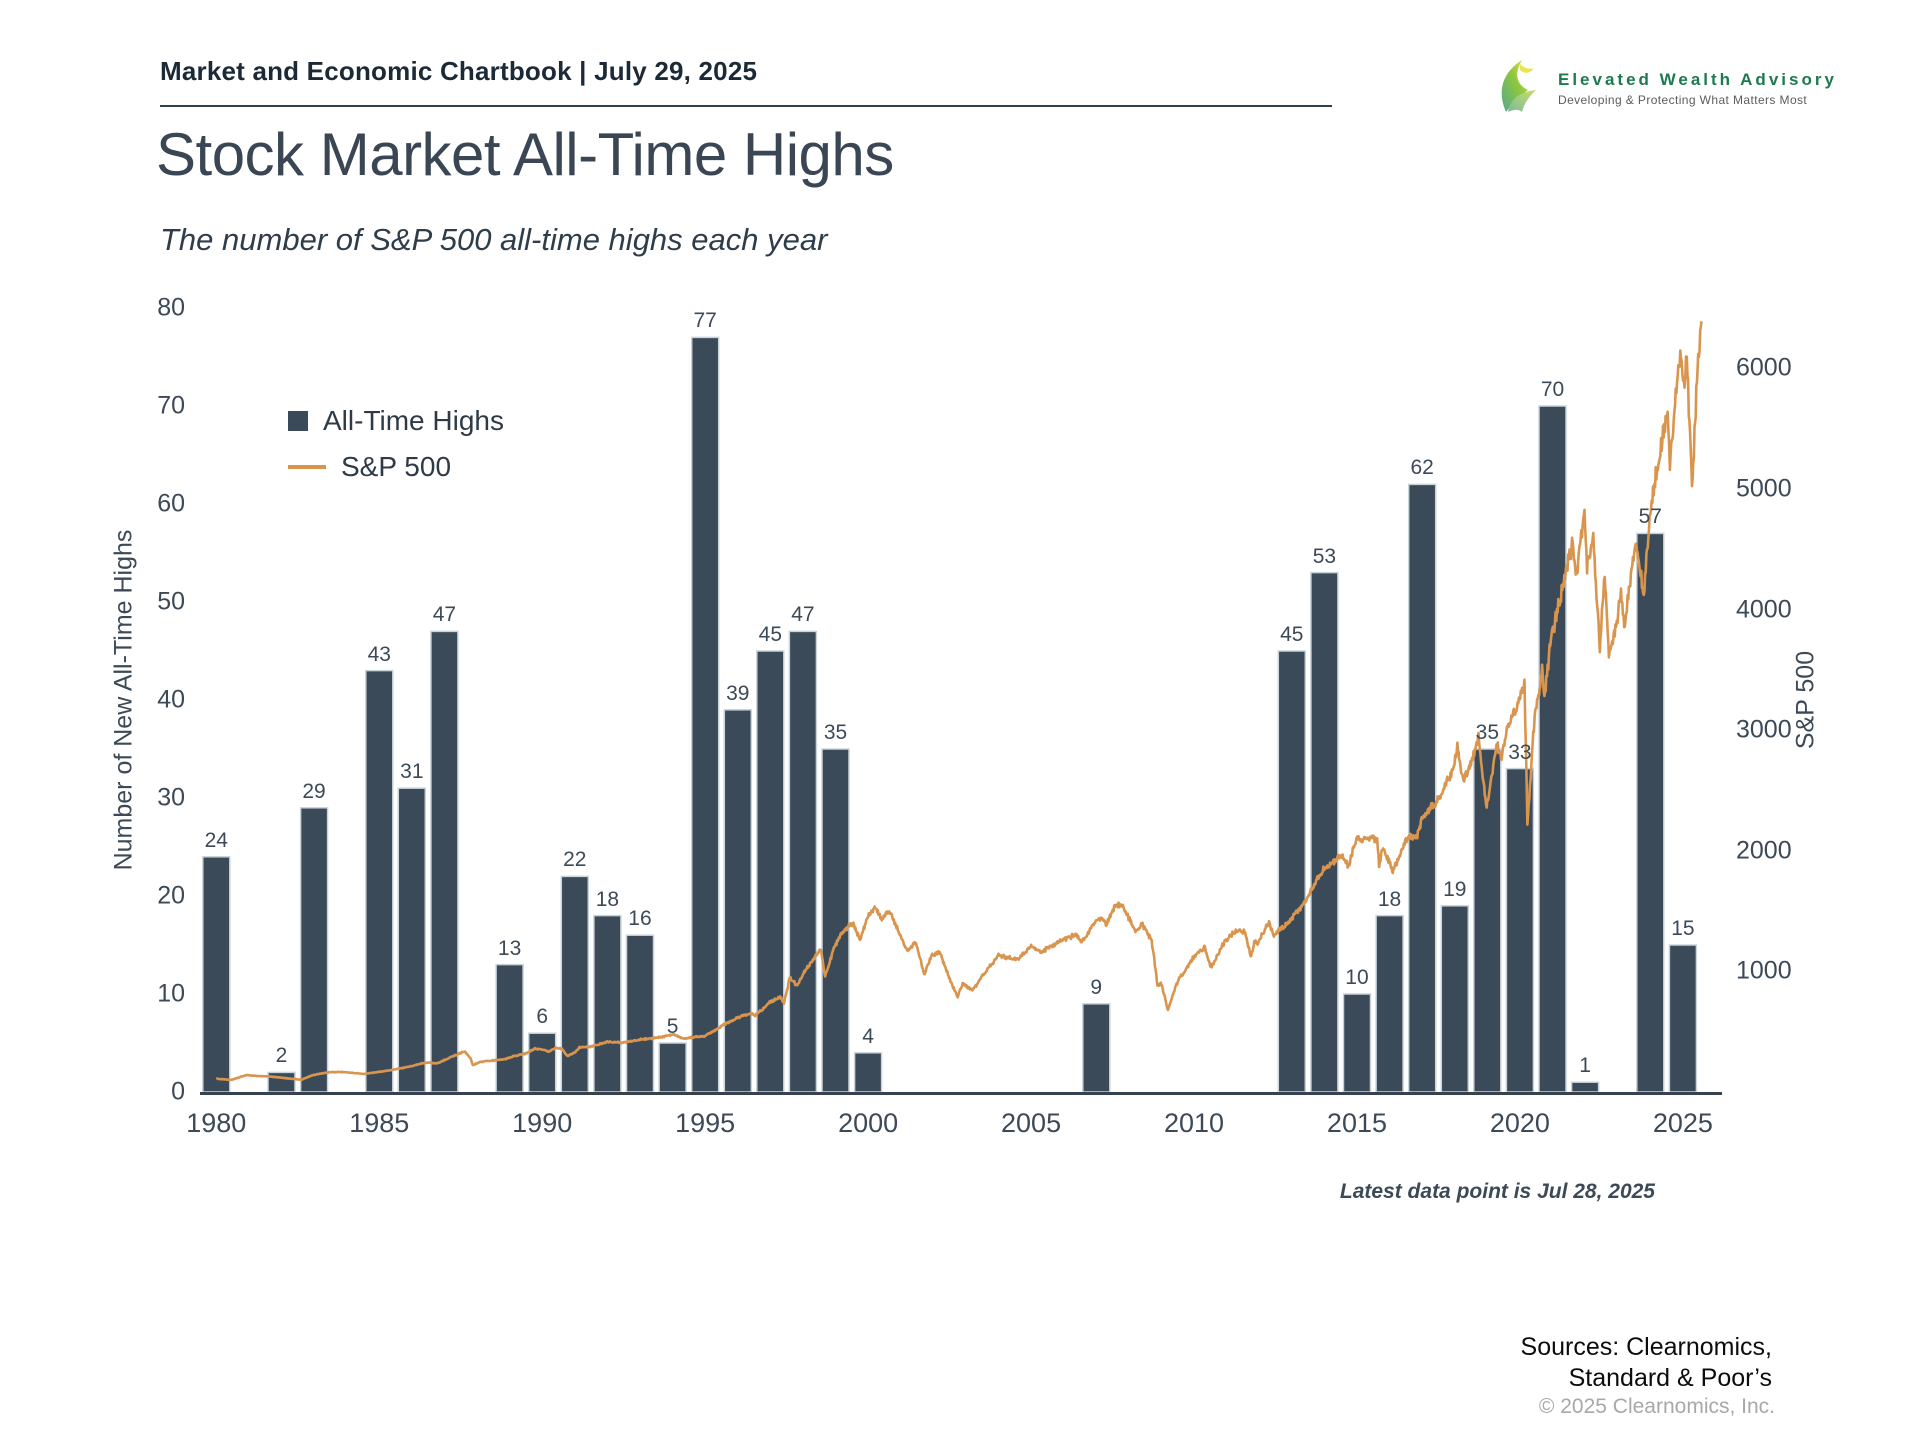 This screenshot has width=1920, height=1440. Describe the element at coordinates (1357, 977) in the screenshot. I see `bar-value-2015: 10` at that location.